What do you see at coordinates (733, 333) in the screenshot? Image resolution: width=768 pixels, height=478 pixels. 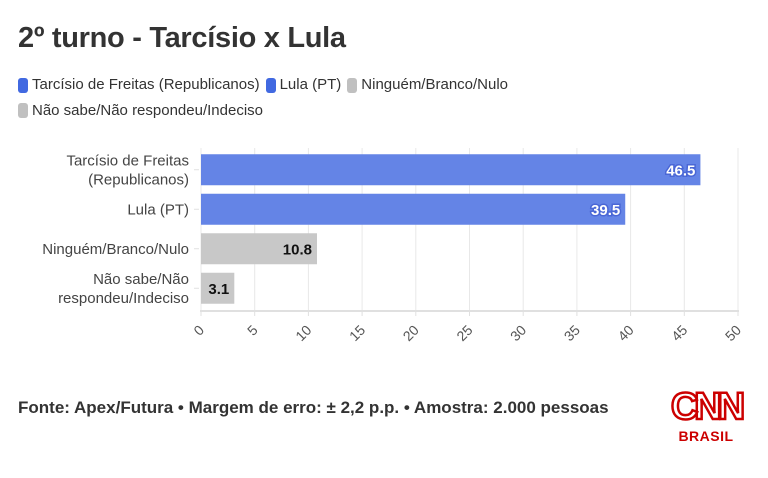 I see `x-tick-label: 50` at bounding box center [733, 333].